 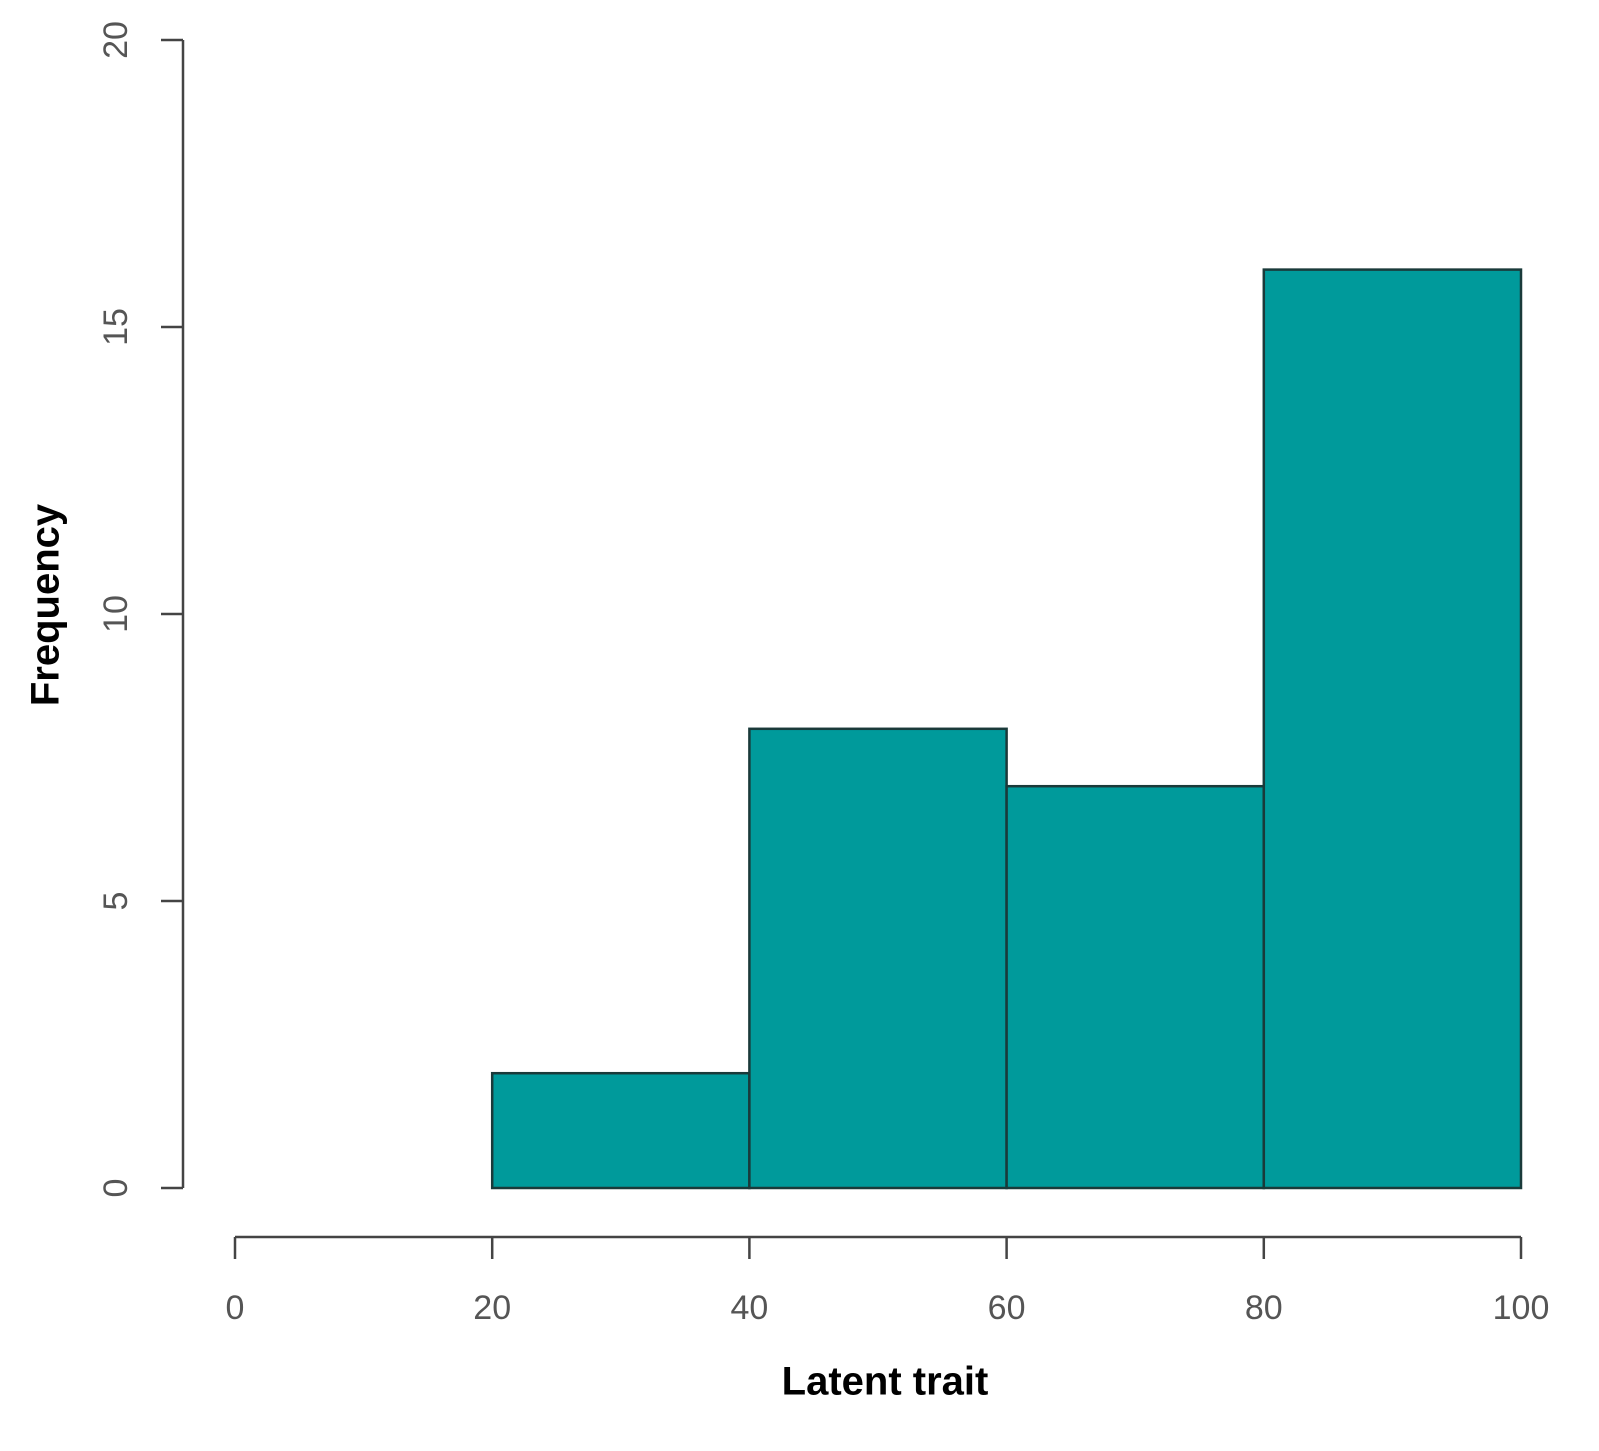 I want to click on x-tick-label: 20, so click(x=492, y=1308).